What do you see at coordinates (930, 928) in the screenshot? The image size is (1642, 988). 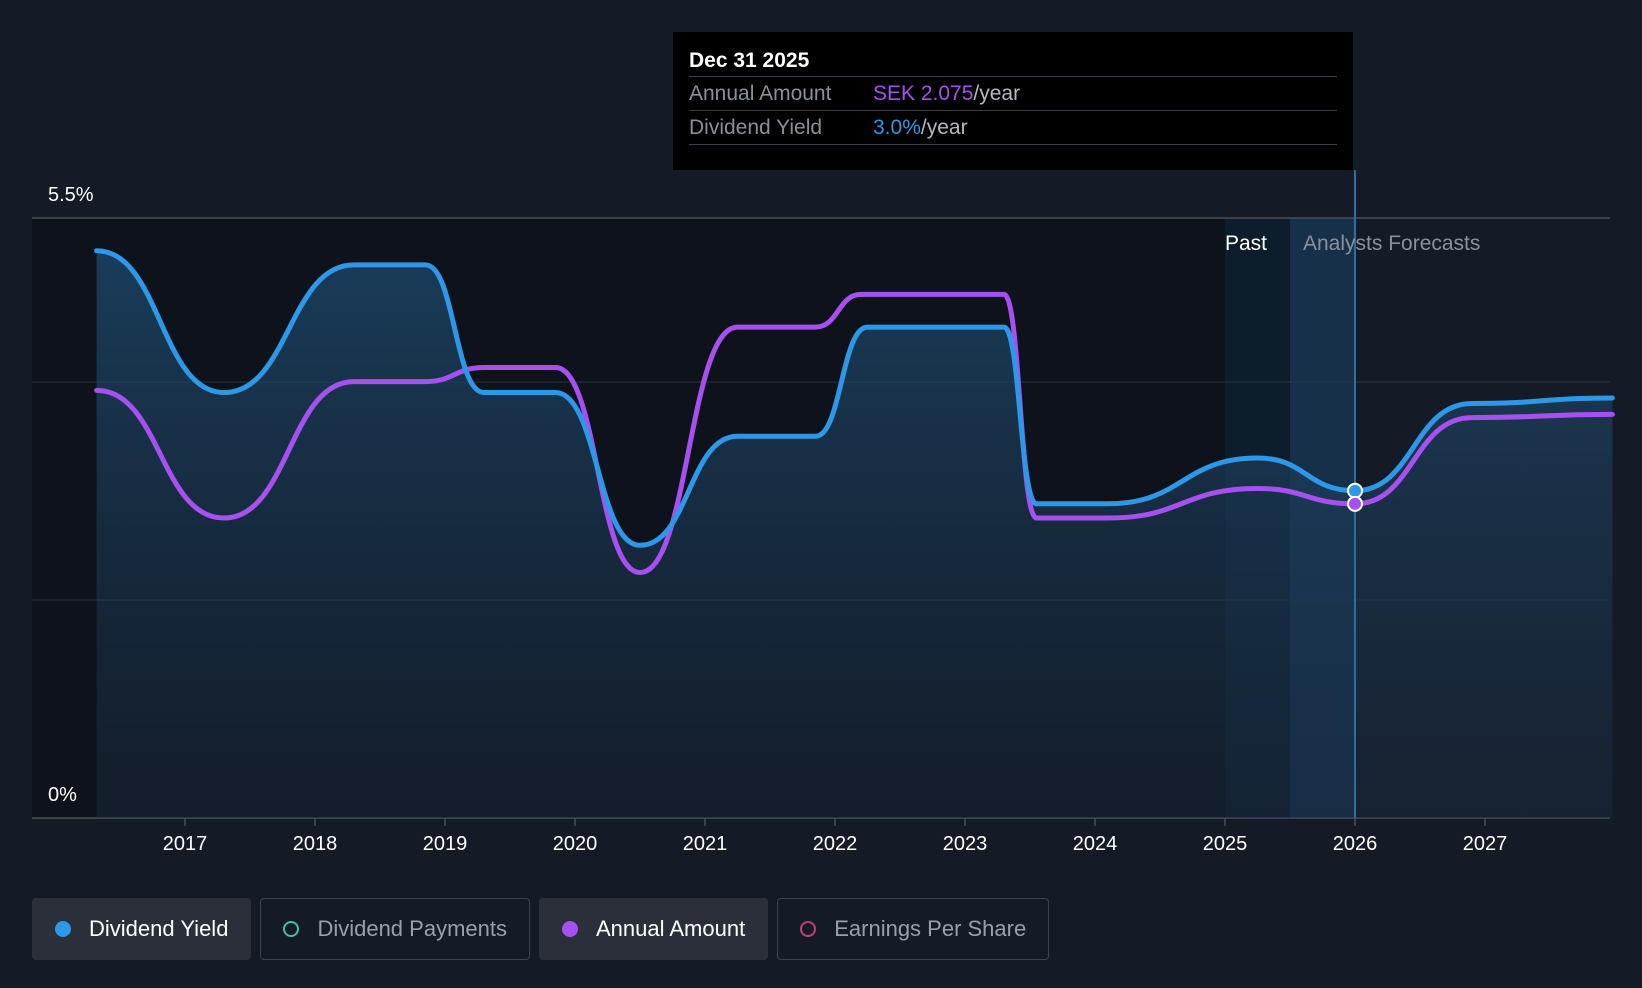 I see `legend-label: Earnings Per Share` at bounding box center [930, 928].